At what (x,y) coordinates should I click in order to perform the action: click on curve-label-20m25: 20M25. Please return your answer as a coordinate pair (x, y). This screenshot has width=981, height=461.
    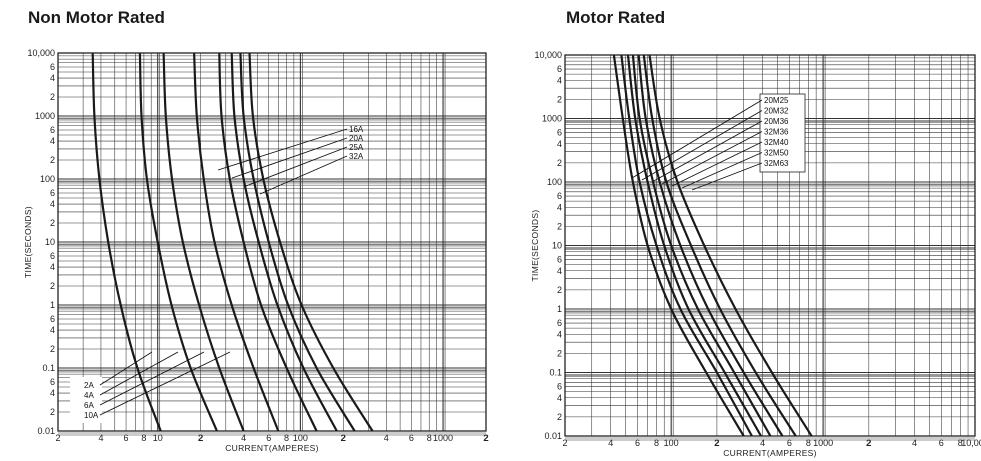
    Looking at the image, I should click on (776, 100).